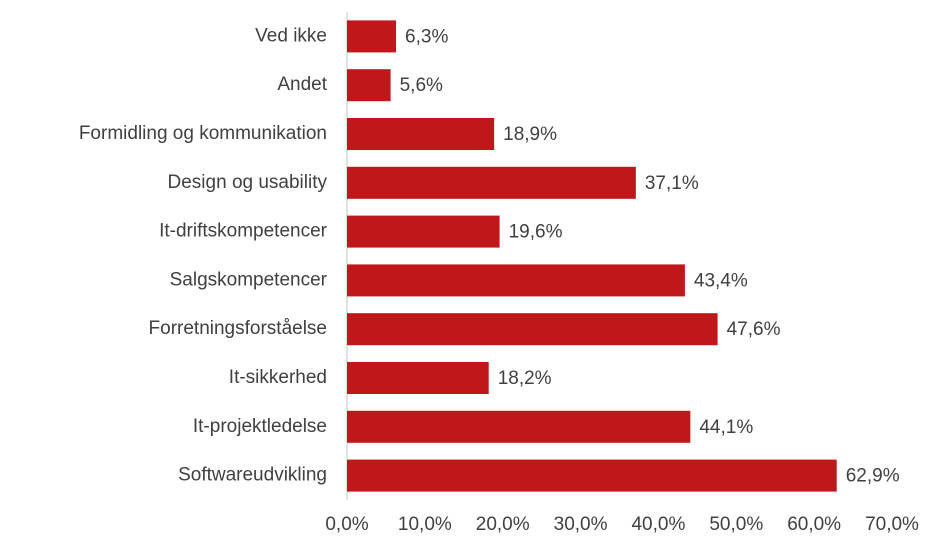 This screenshot has height=539, width=928. I want to click on data-label: 62,9%, so click(873, 476).